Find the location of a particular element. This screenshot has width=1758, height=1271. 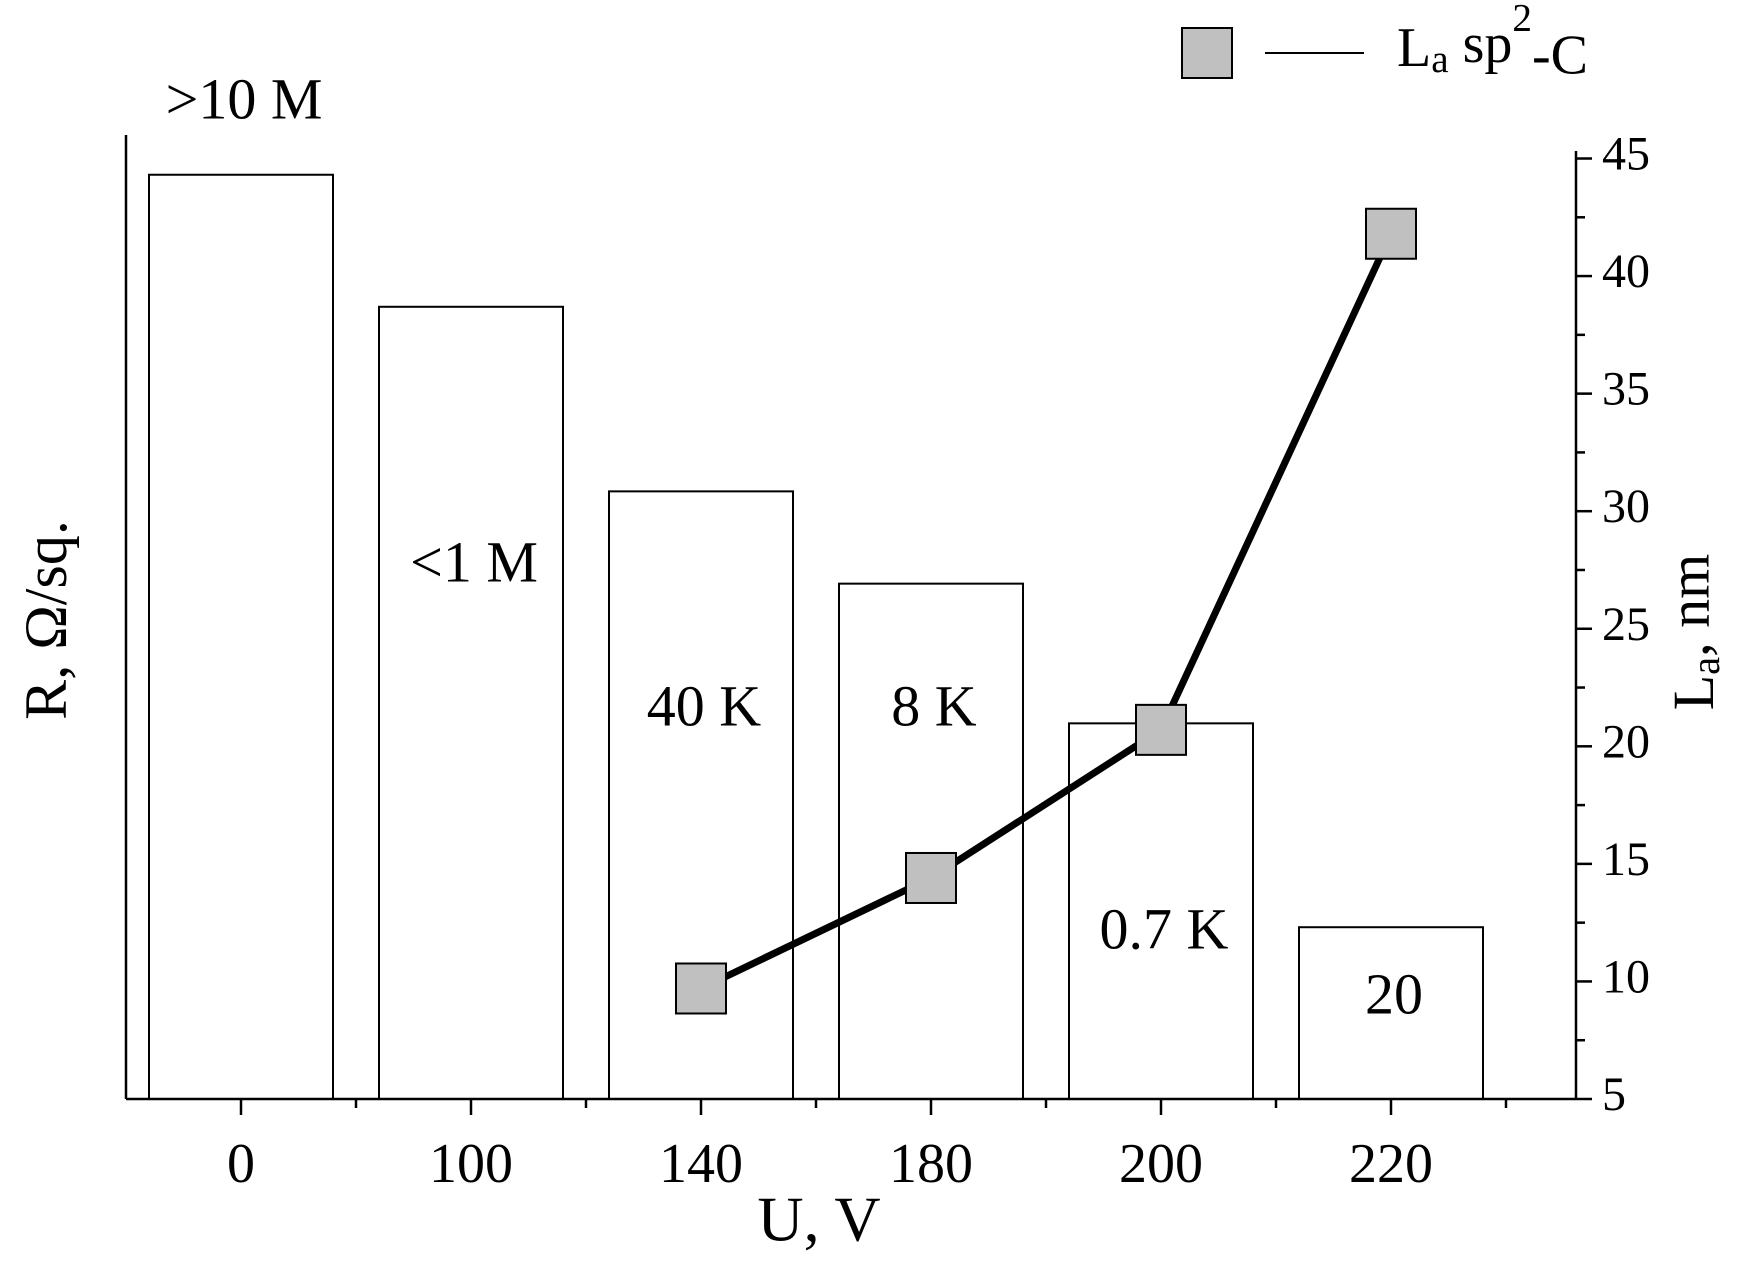

x-tick-label: 100 is located at coordinates (471, 1164).